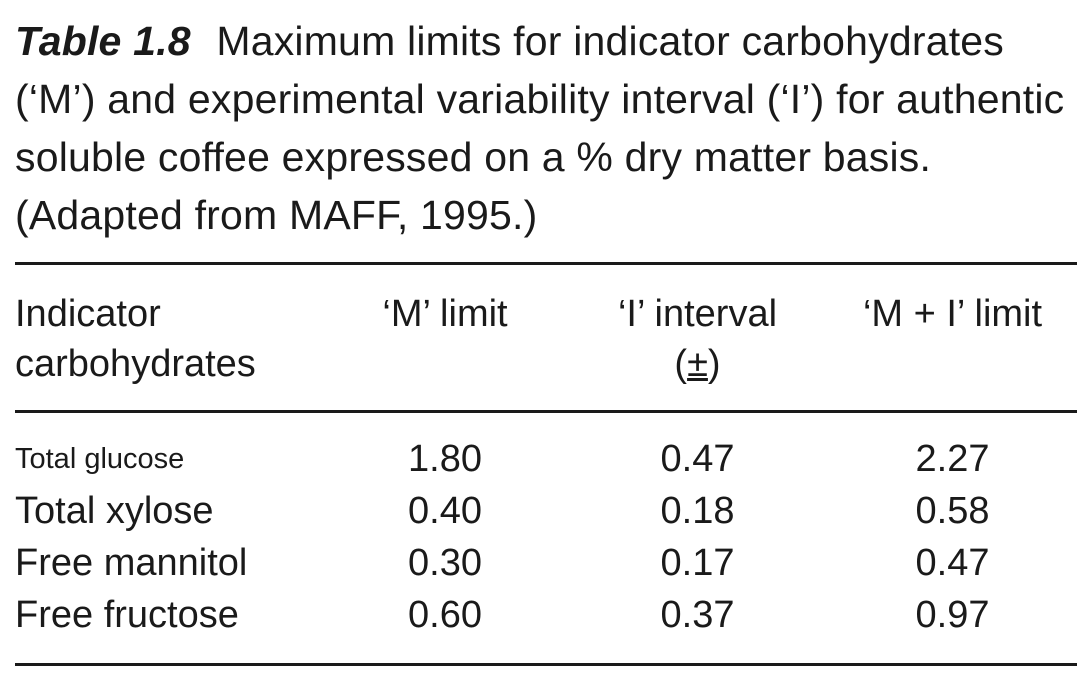 The width and height of the screenshot is (1087, 689). What do you see at coordinates (131, 563) in the screenshot?
I see `row-name: Free mannitol` at bounding box center [131, 563].